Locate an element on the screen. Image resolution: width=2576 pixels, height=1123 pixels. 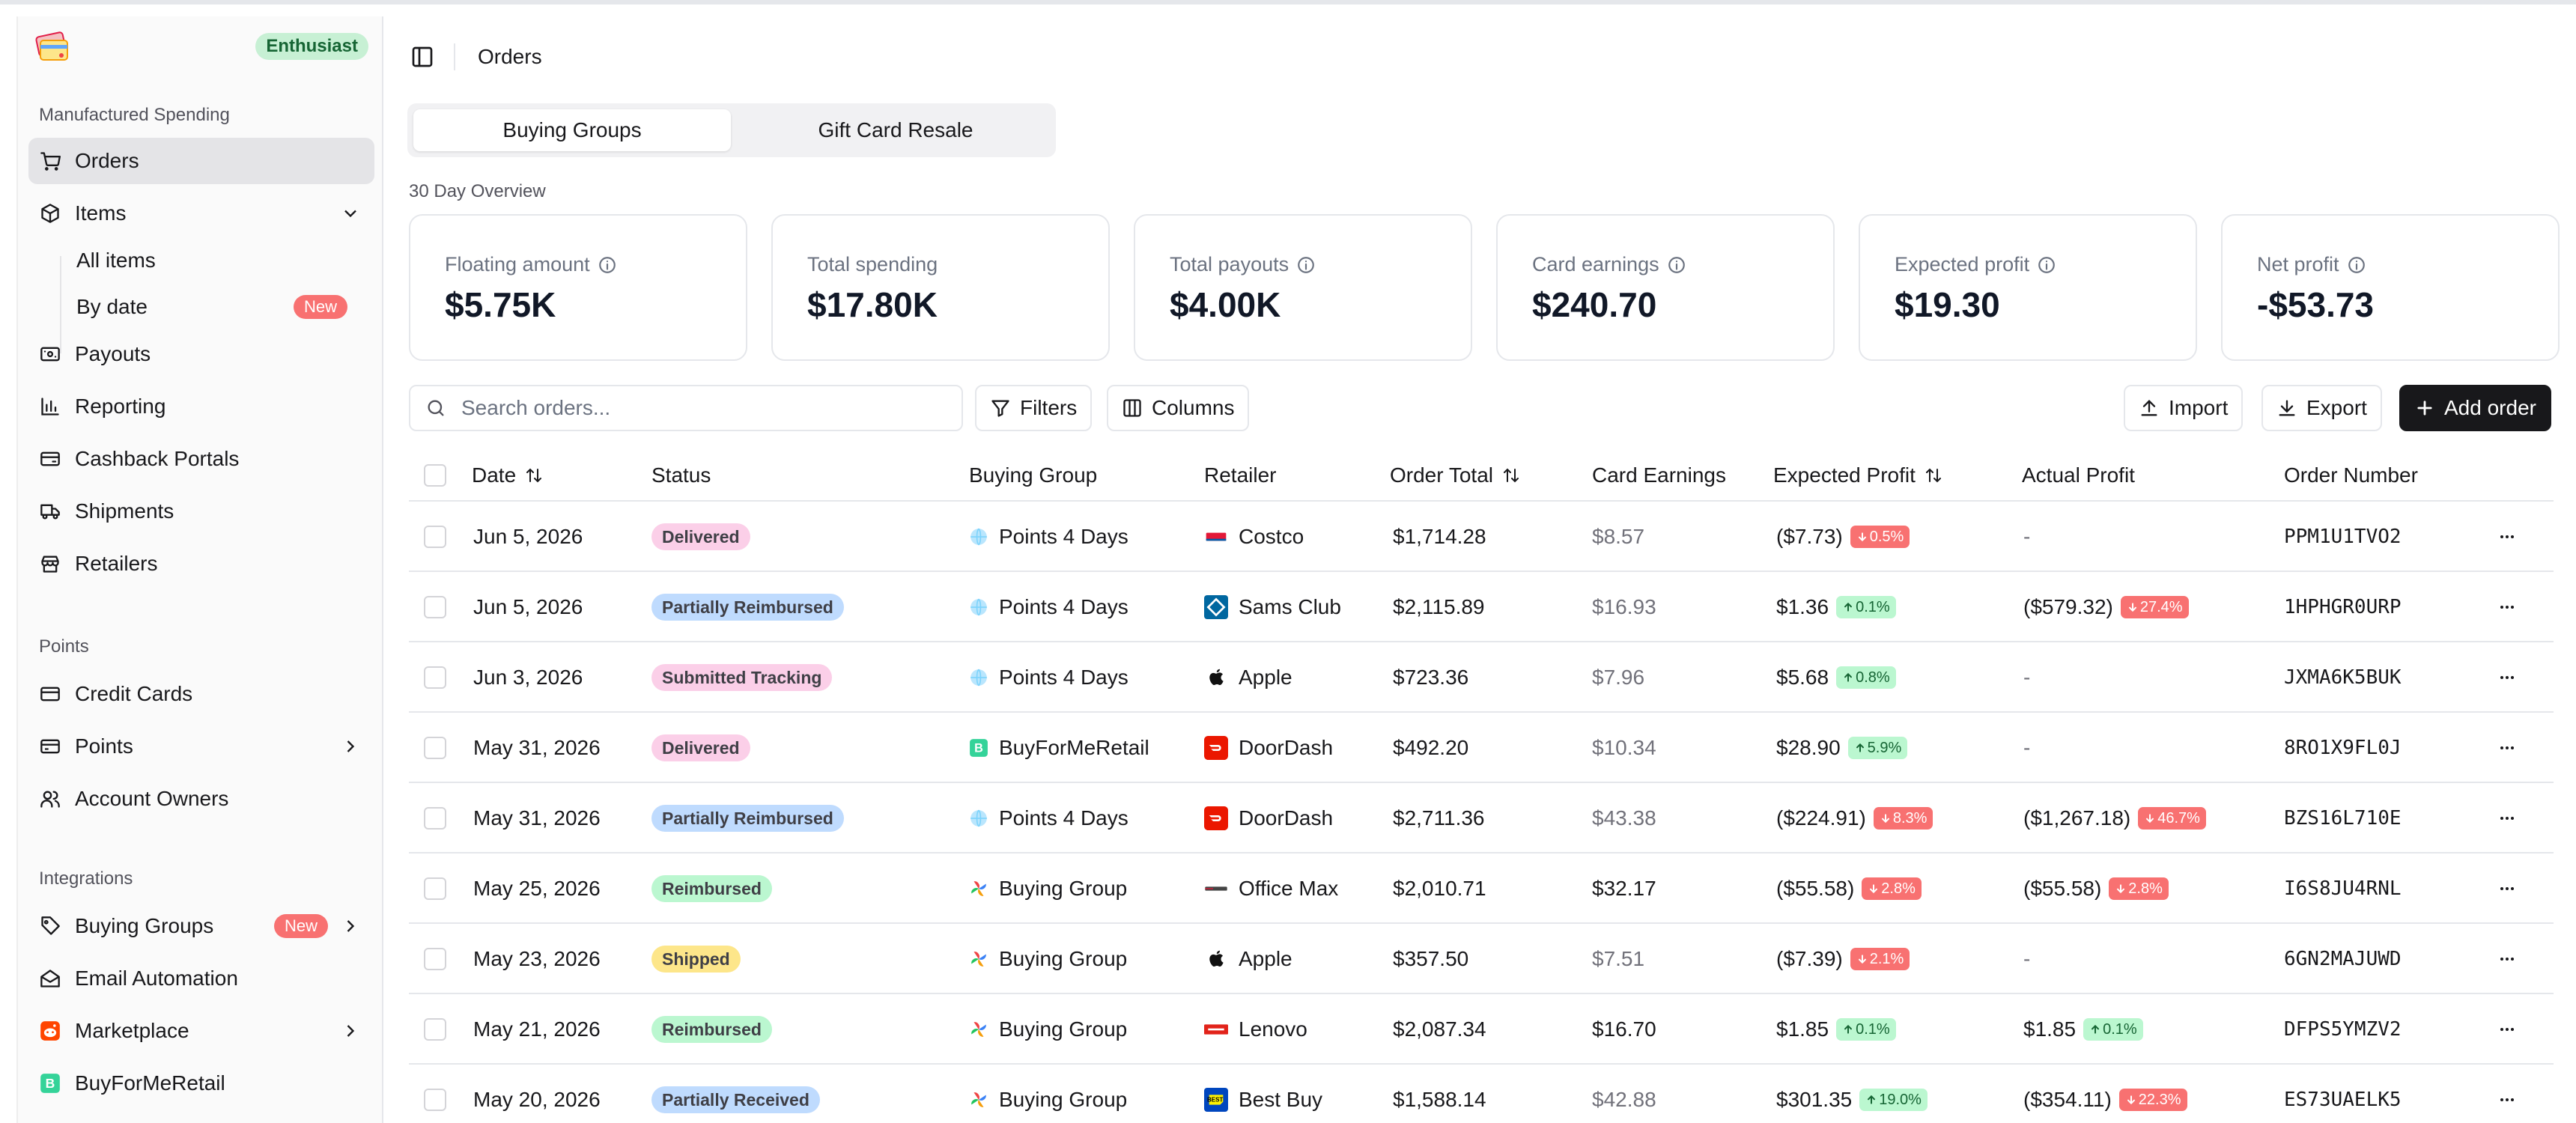
order-number: ES73UAELK5 is located at coordinates (2343, 1100).